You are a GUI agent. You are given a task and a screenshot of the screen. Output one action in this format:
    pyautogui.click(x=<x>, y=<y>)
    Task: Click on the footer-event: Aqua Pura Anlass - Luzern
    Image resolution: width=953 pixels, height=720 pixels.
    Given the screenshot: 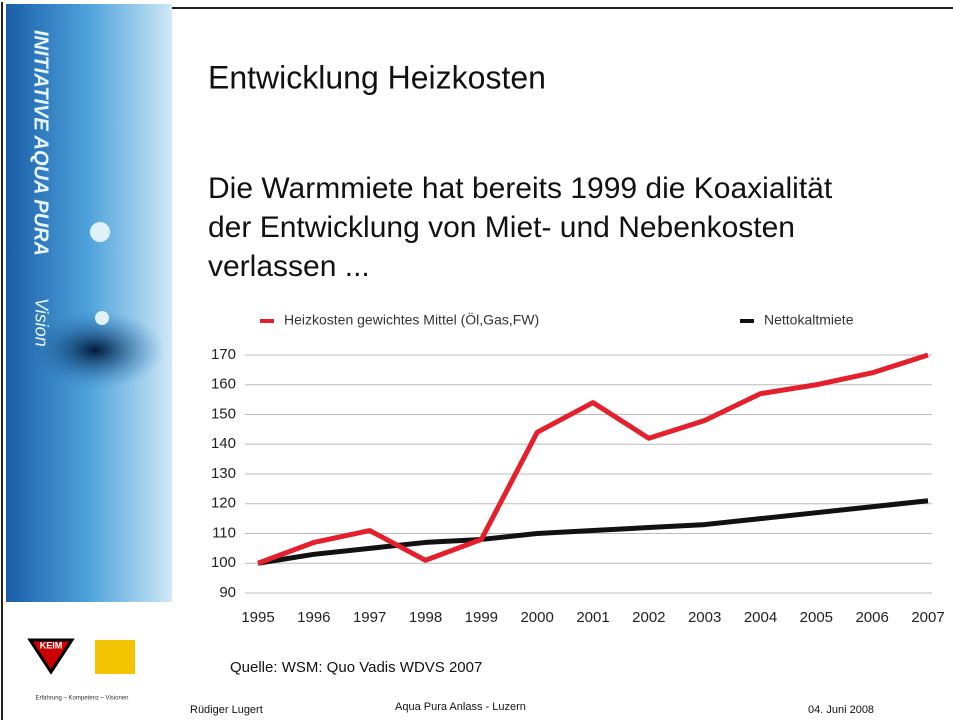 What is the action you would take?
    pyautogui.click(x=460, y=707)
    